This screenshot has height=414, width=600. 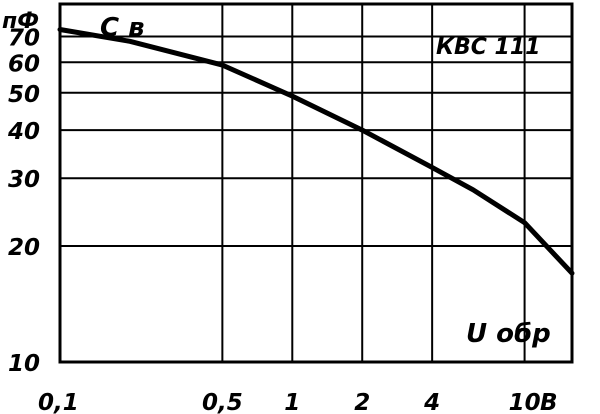 What do you see at coordinates (24, 64) in the screenshot?
I see `y-tick-label: 60` at bounding box center [24, 64].